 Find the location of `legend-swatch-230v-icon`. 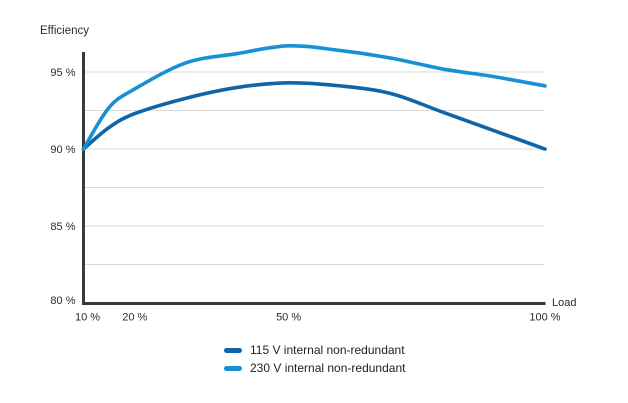

legend-swatch-230v-icon is located at coordinates (233, 368).